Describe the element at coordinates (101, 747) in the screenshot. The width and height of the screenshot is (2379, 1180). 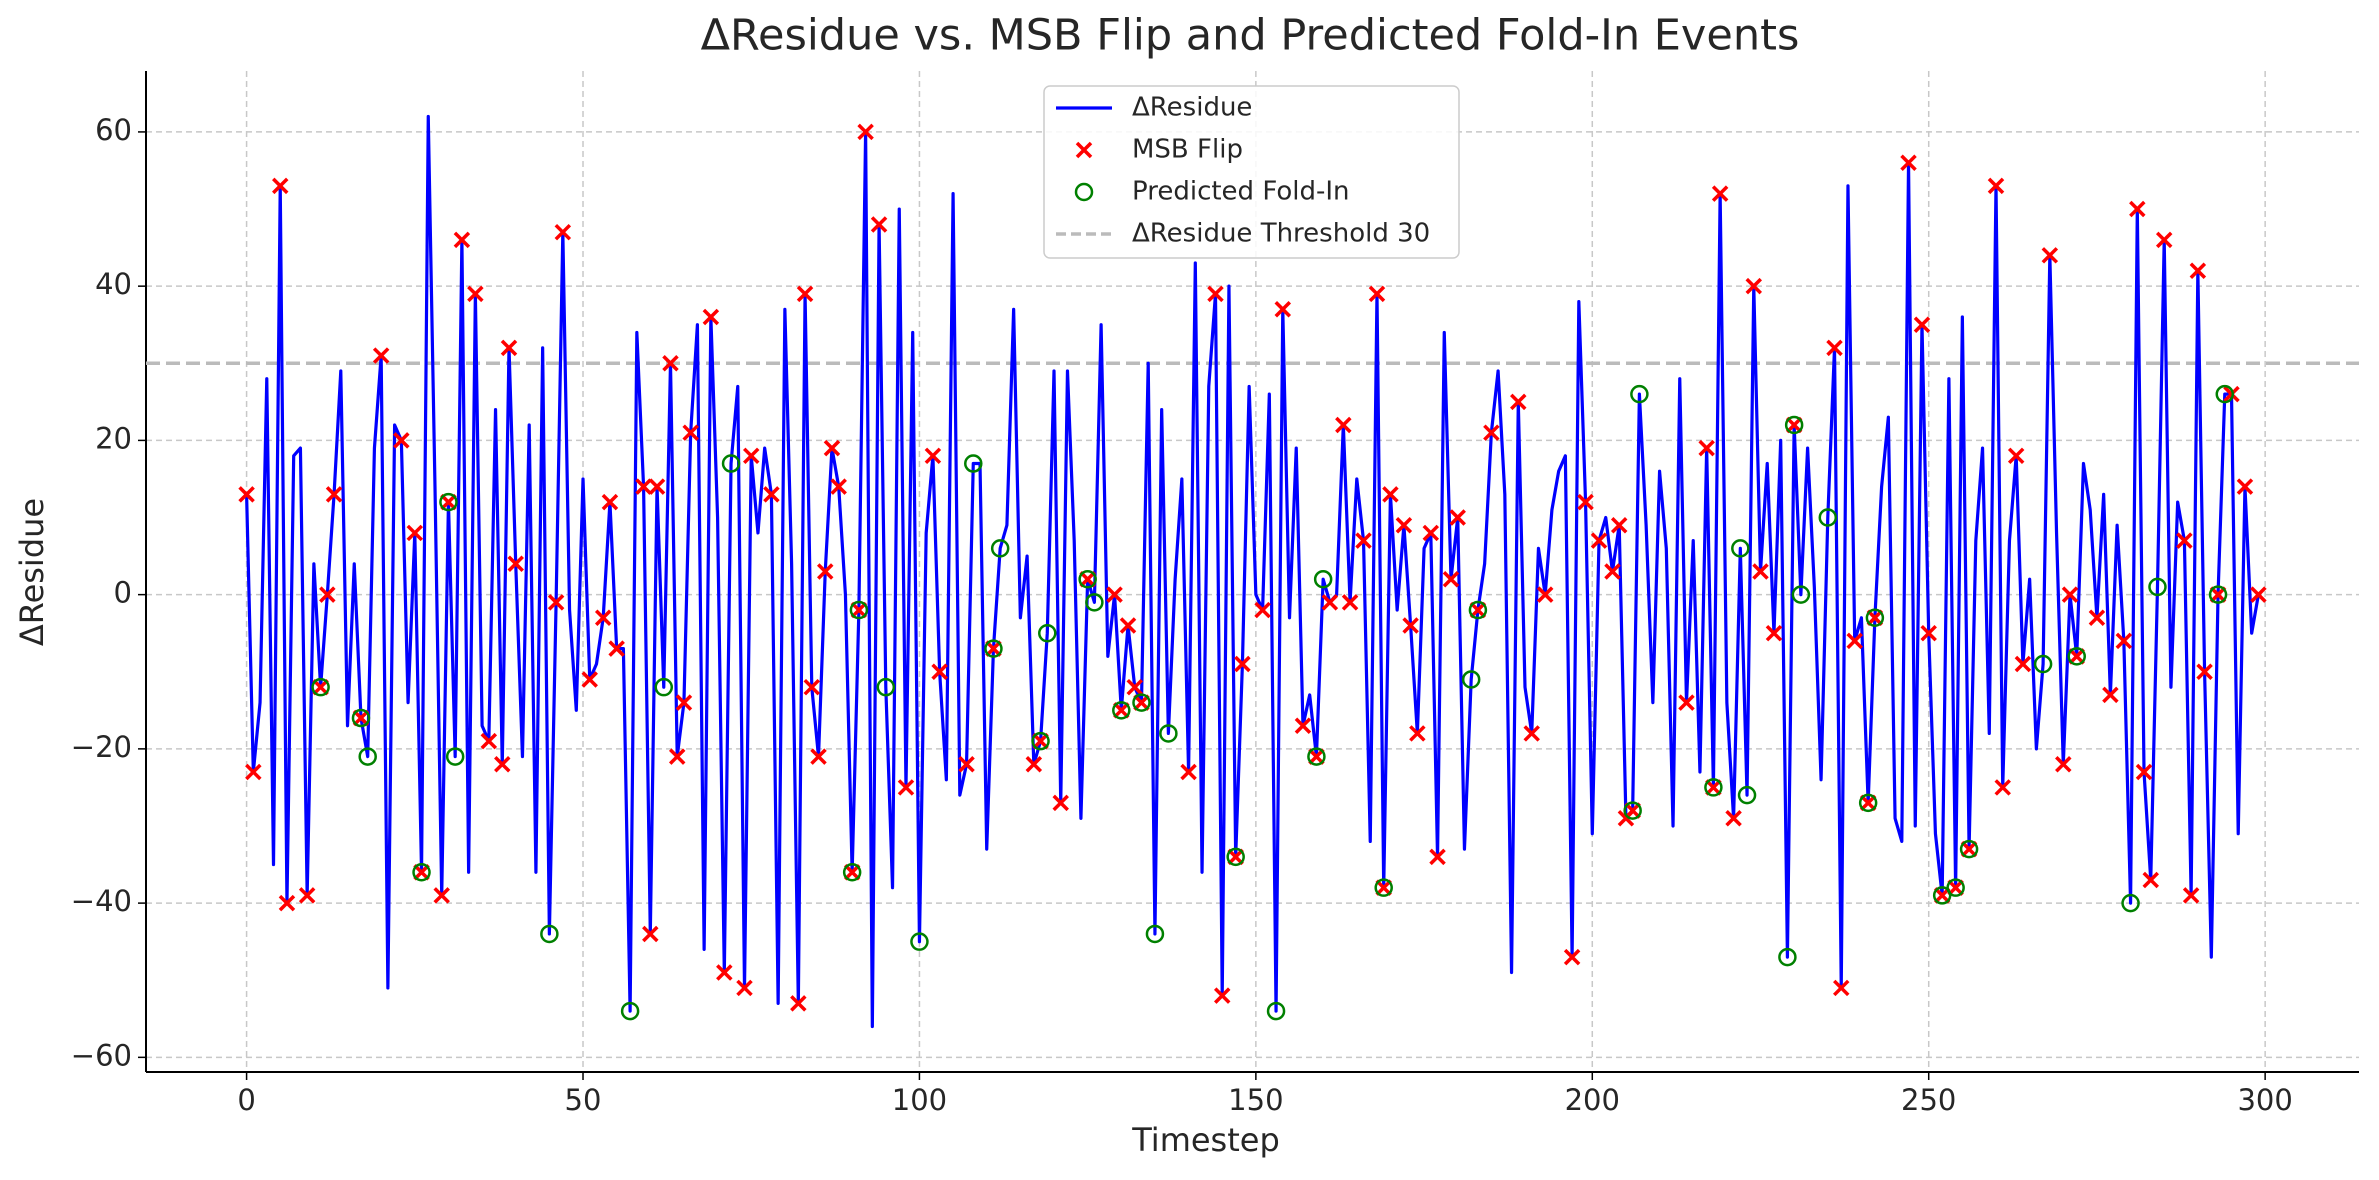
I see `y-tick-label: −20` at that location.